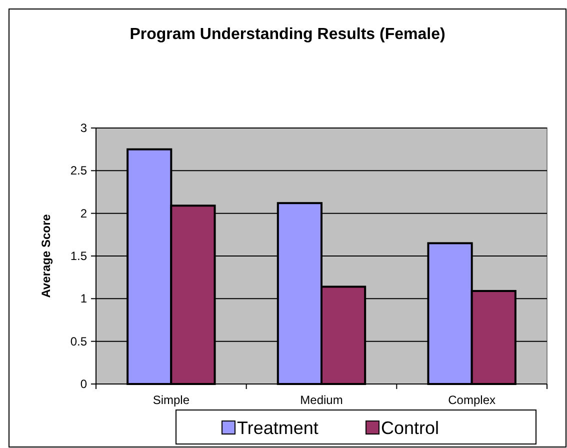 This screenshot has height=448, width=567. What do you see at coordinates (277, 428) in the screenshot?
I see `legend-label: Treatment` at bounding box center [277, 428].